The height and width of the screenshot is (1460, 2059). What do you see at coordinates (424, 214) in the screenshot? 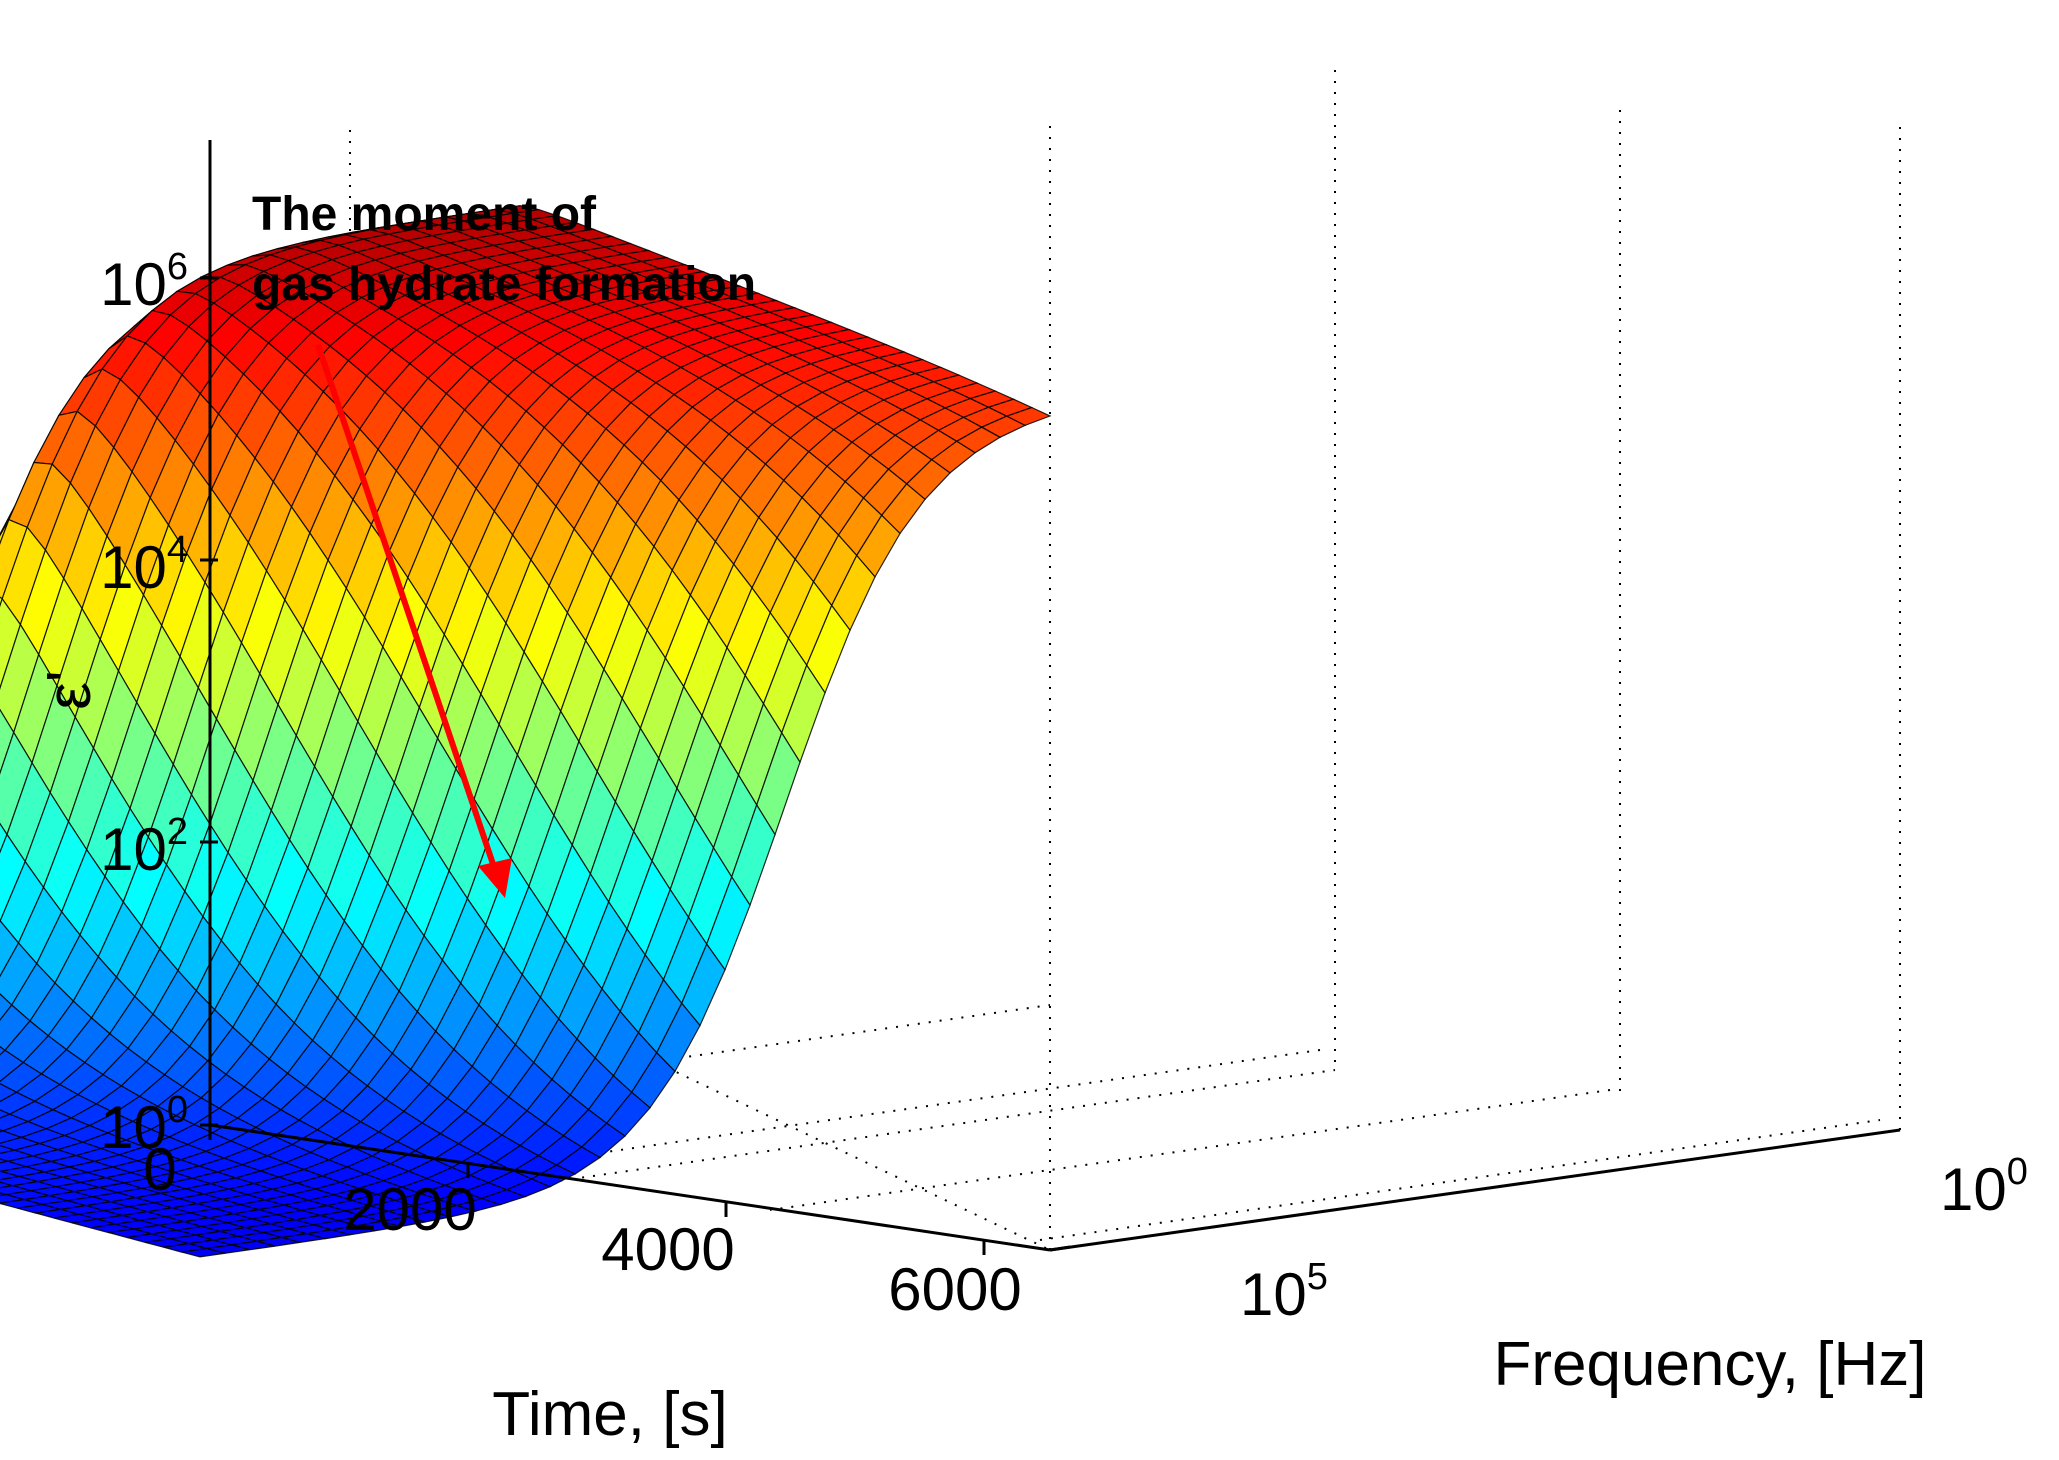
I see `annotation-line-1: The moment of` at bounding box center [424, 214].